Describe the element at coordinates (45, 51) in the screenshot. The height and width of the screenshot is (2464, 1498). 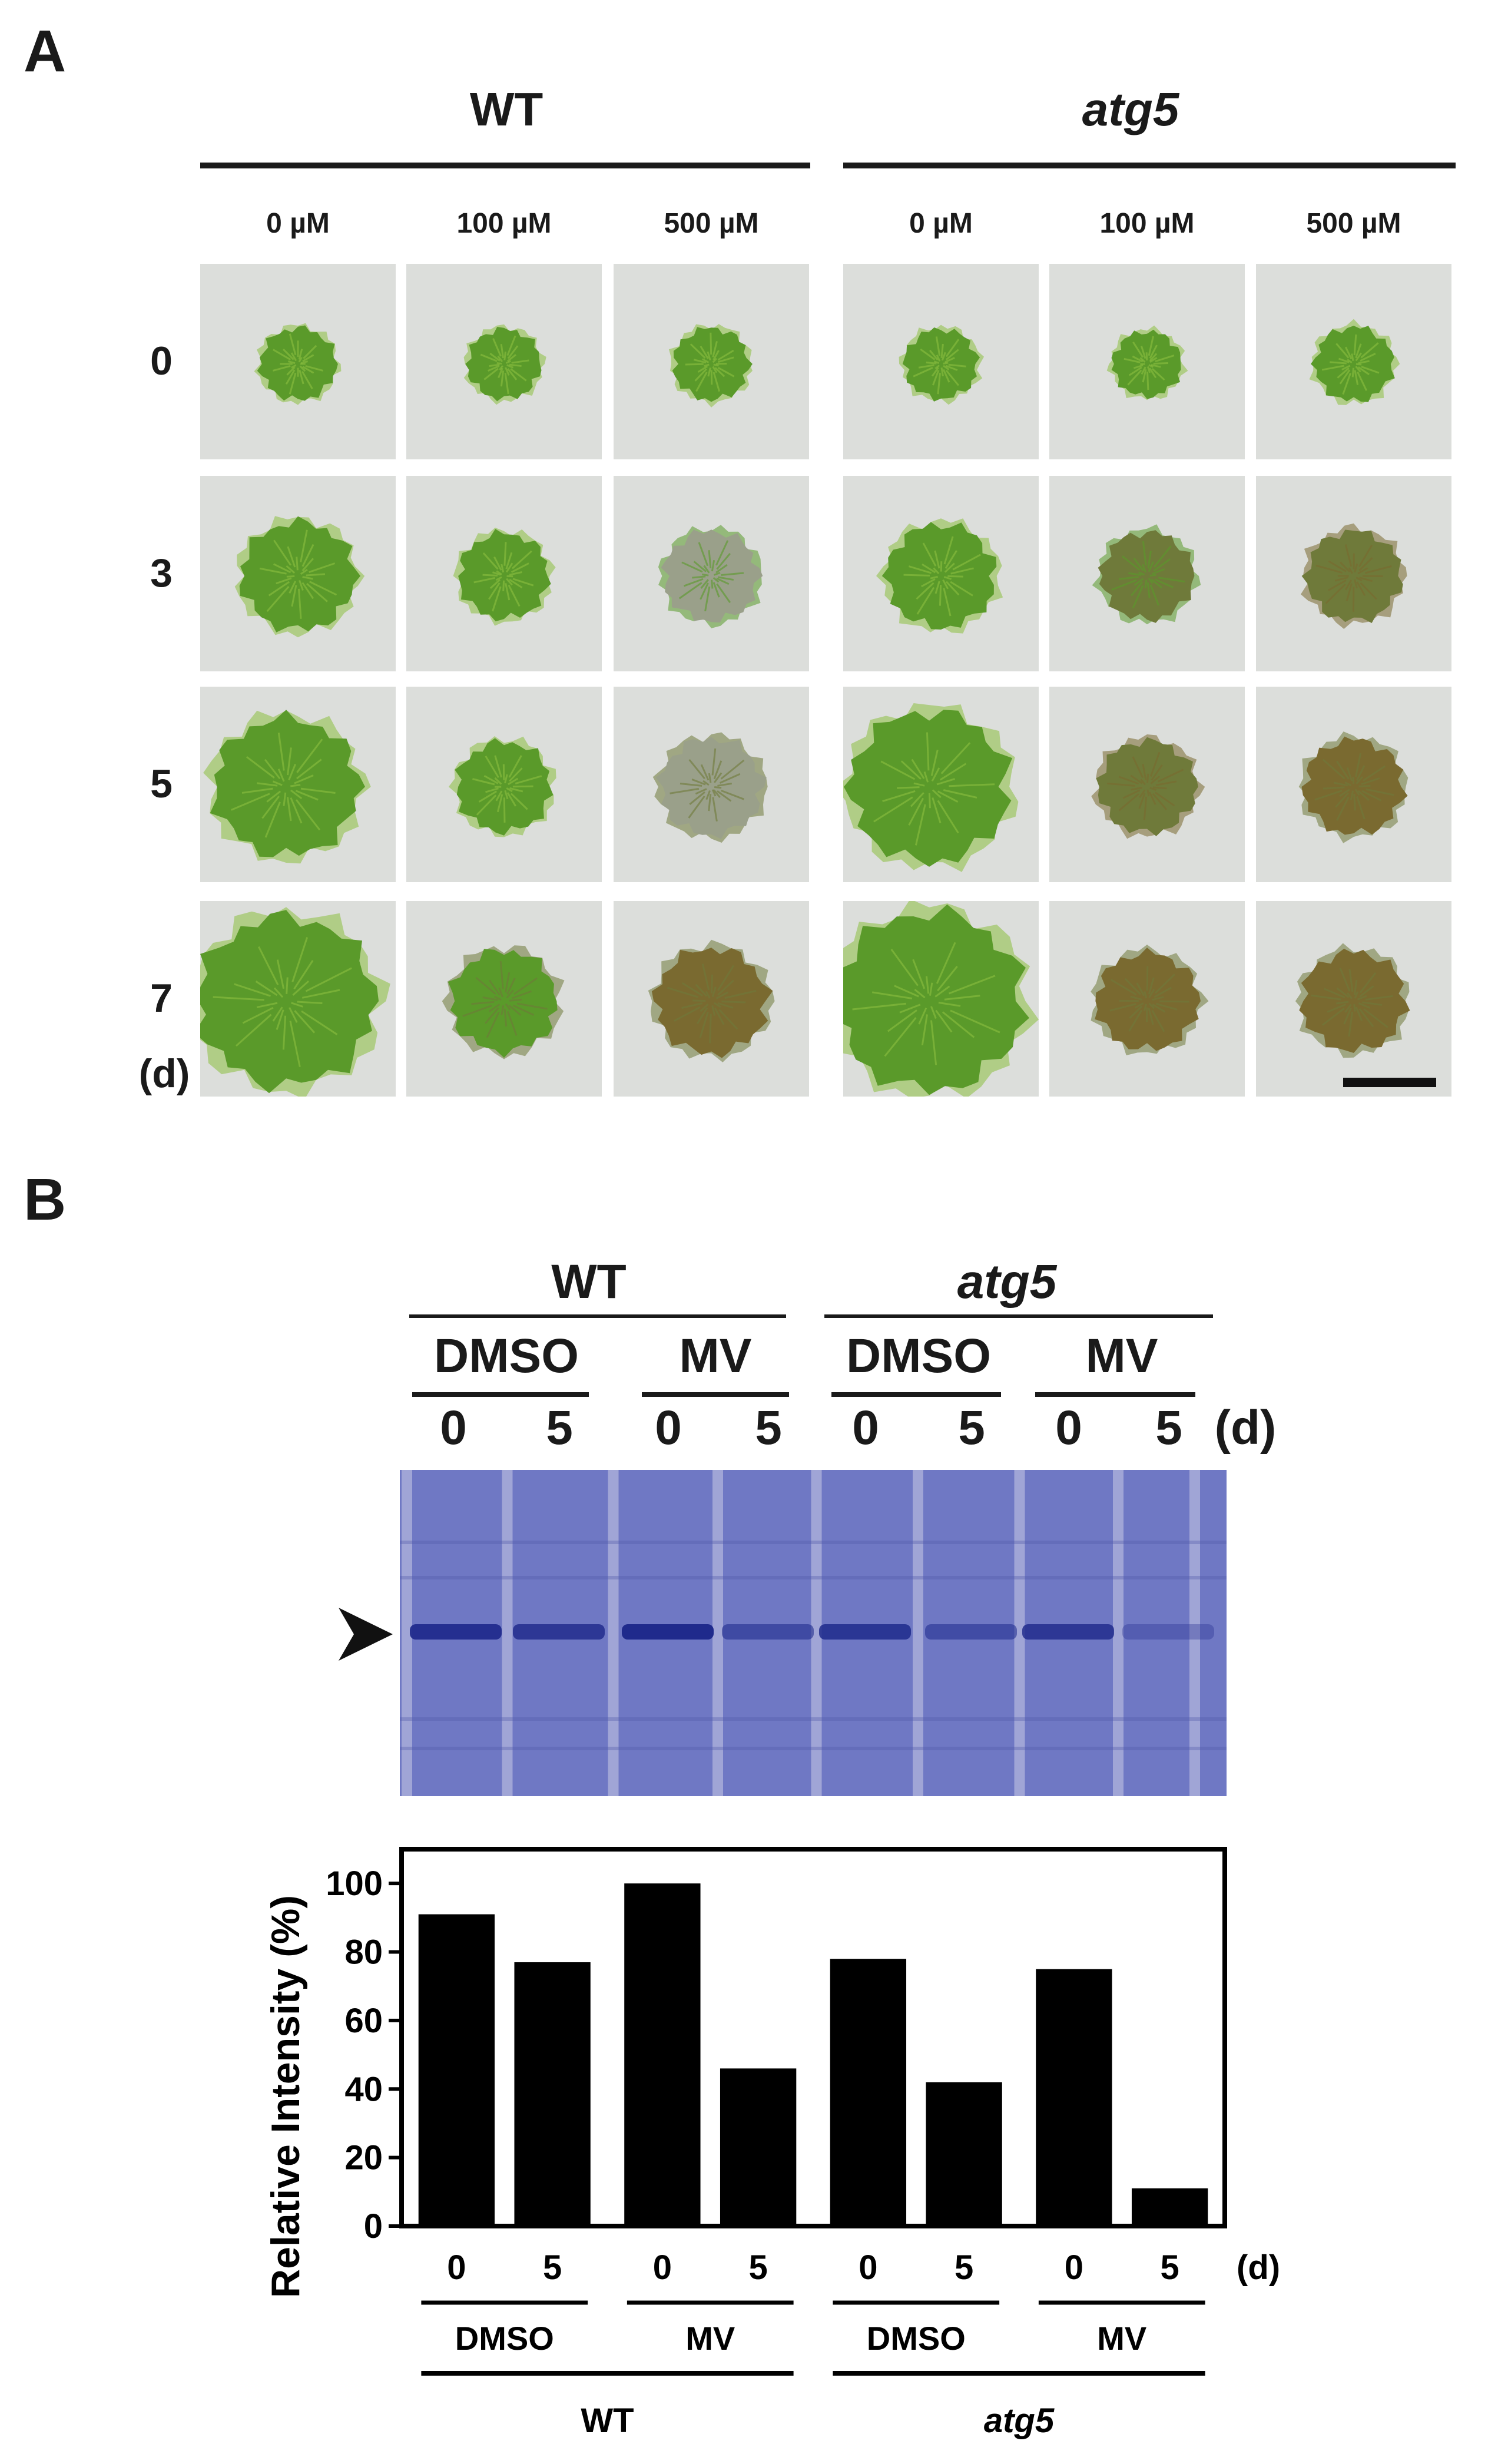
I see `panel-a-letter: A` at that location.